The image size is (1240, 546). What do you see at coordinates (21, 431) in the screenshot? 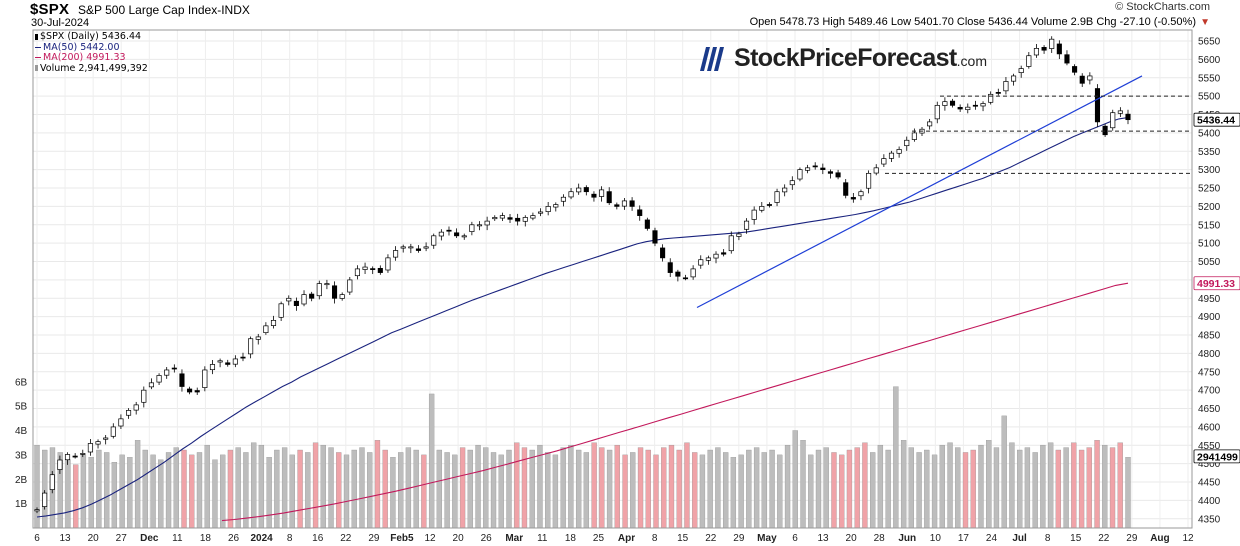
I see `volume-tick-label: 4B` at bounding box center [21, 431].